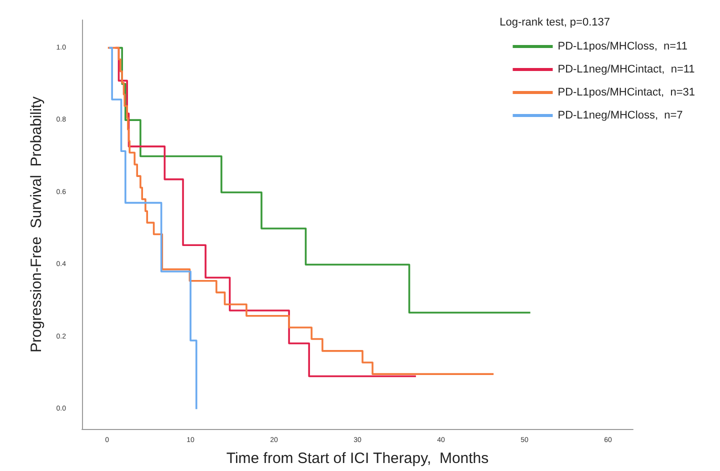  What do you see at coordinates (36, 224) in the screenshot?
I see `y-axis-title: Progression-Free Survival Probability` at bounding box center [36, 224].